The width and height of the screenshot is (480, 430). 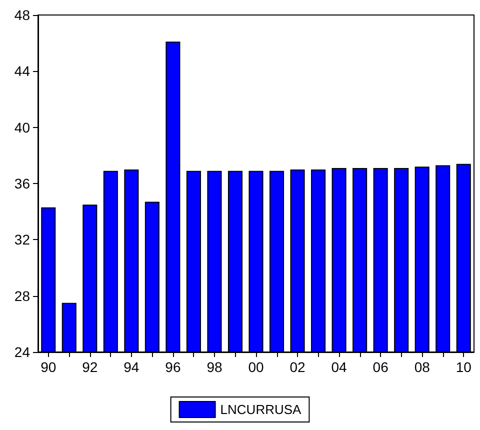 I want to click on y-tick-label: 44, so click(x=22, y=71).